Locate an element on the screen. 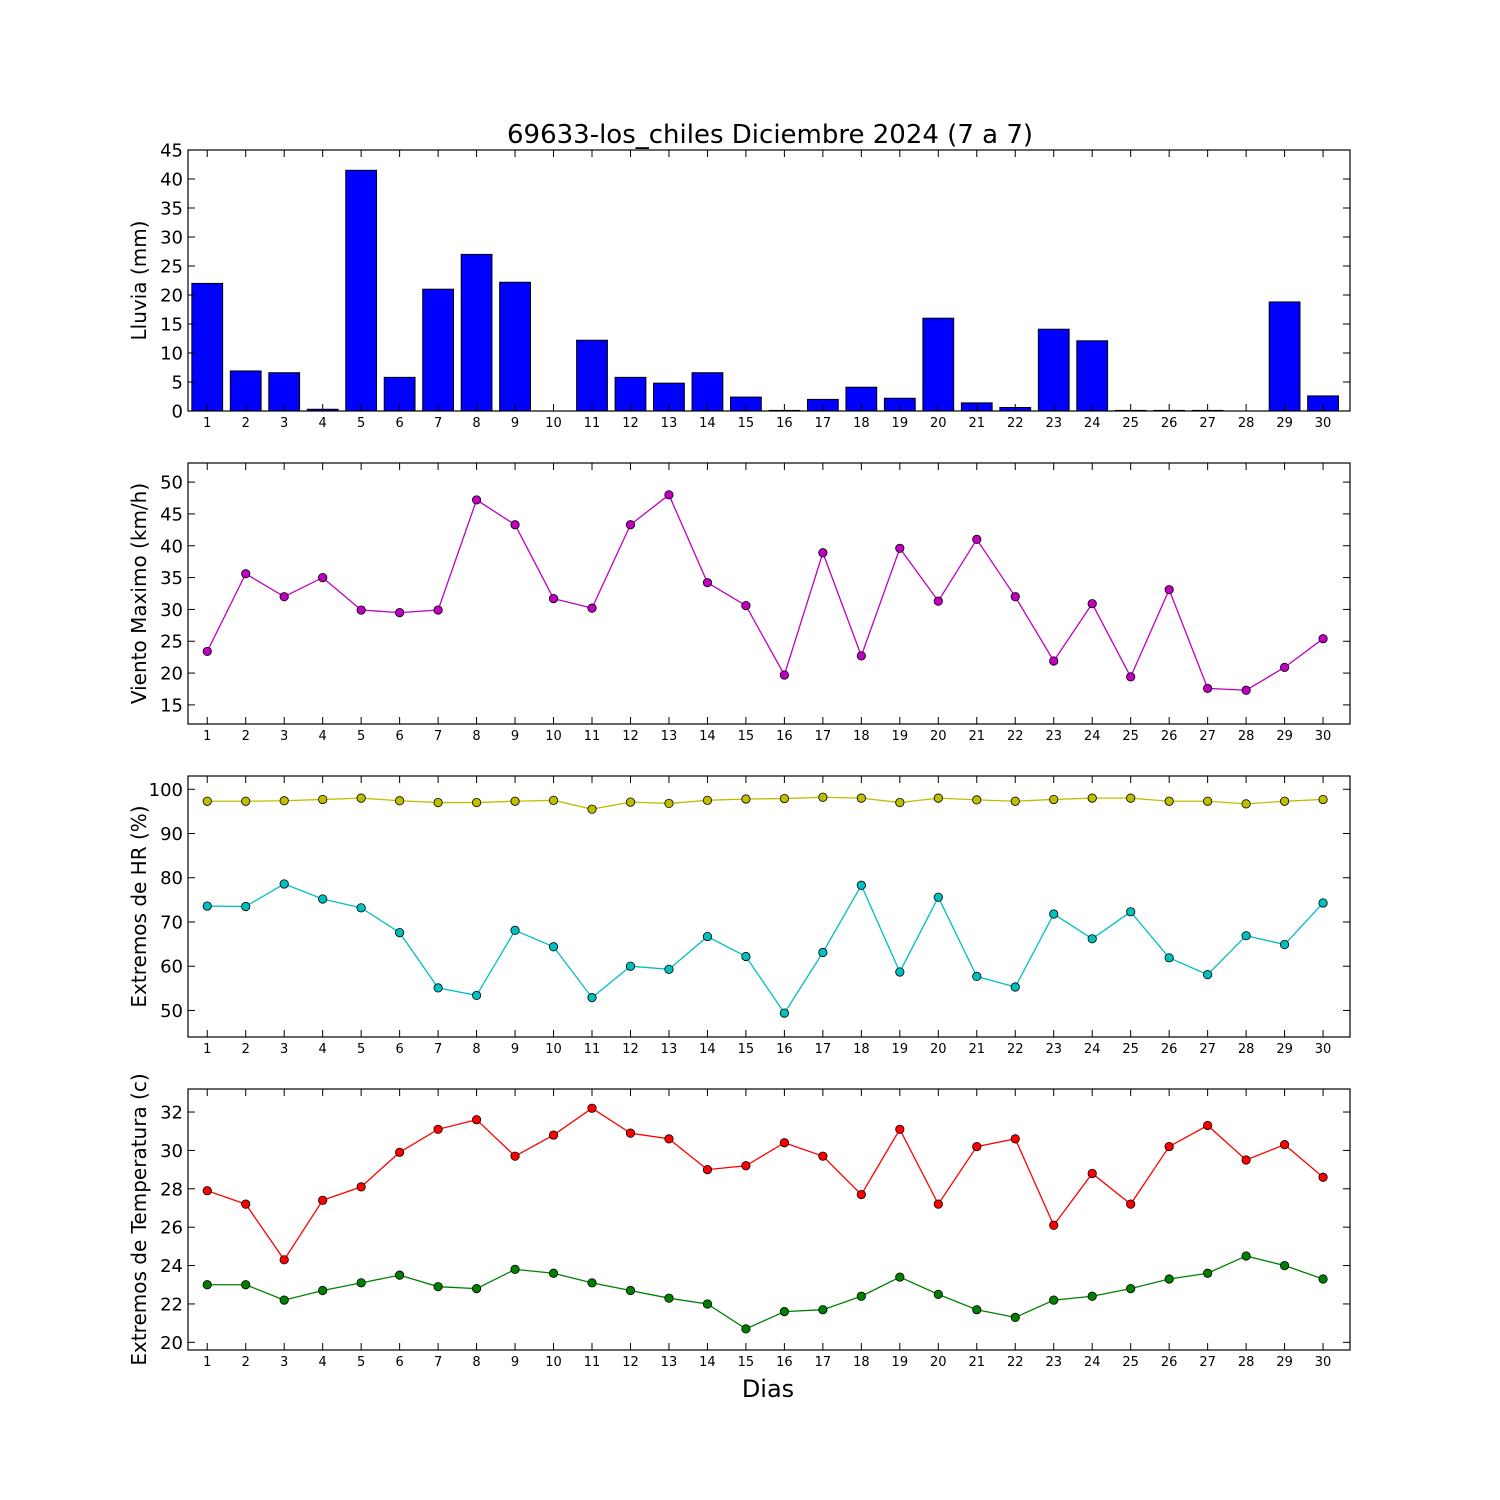  x-tick-label: 18 is located at coordinates (861, 736).